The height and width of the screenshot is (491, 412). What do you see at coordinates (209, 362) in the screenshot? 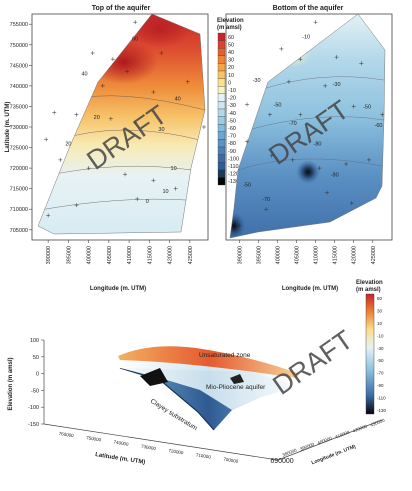
I see `block-top-surface` at bounding box center [209, 362].